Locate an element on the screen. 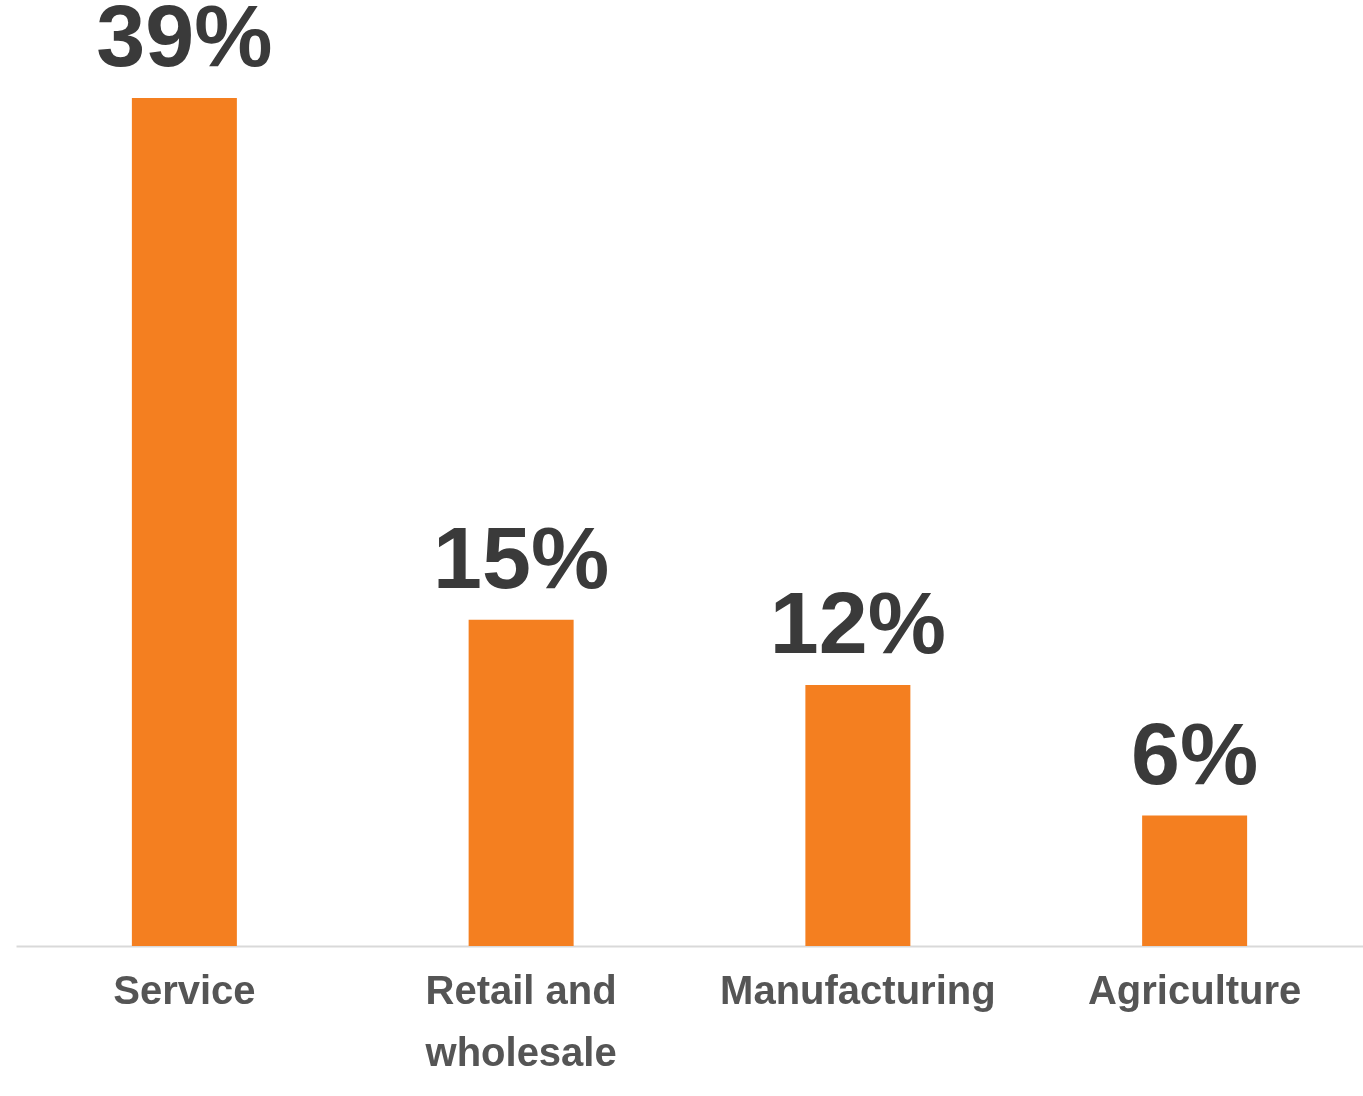 The height and width of the screenshot is (1096, 1363). data-label: 39% is located at coordinates (184, 42).